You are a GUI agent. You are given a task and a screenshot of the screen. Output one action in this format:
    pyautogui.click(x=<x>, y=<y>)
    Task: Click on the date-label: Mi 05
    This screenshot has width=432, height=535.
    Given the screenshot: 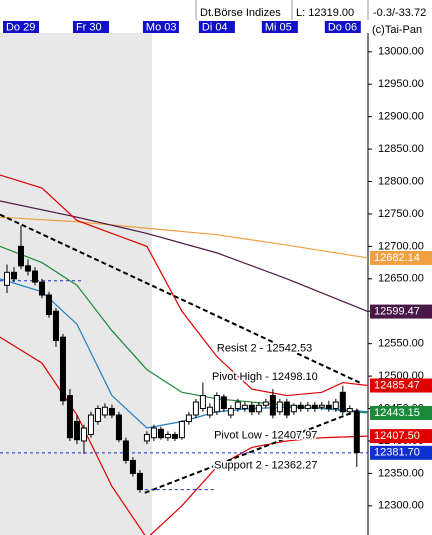 What is the action you would take?
    pyautogui.click(x=278, y=27)
    